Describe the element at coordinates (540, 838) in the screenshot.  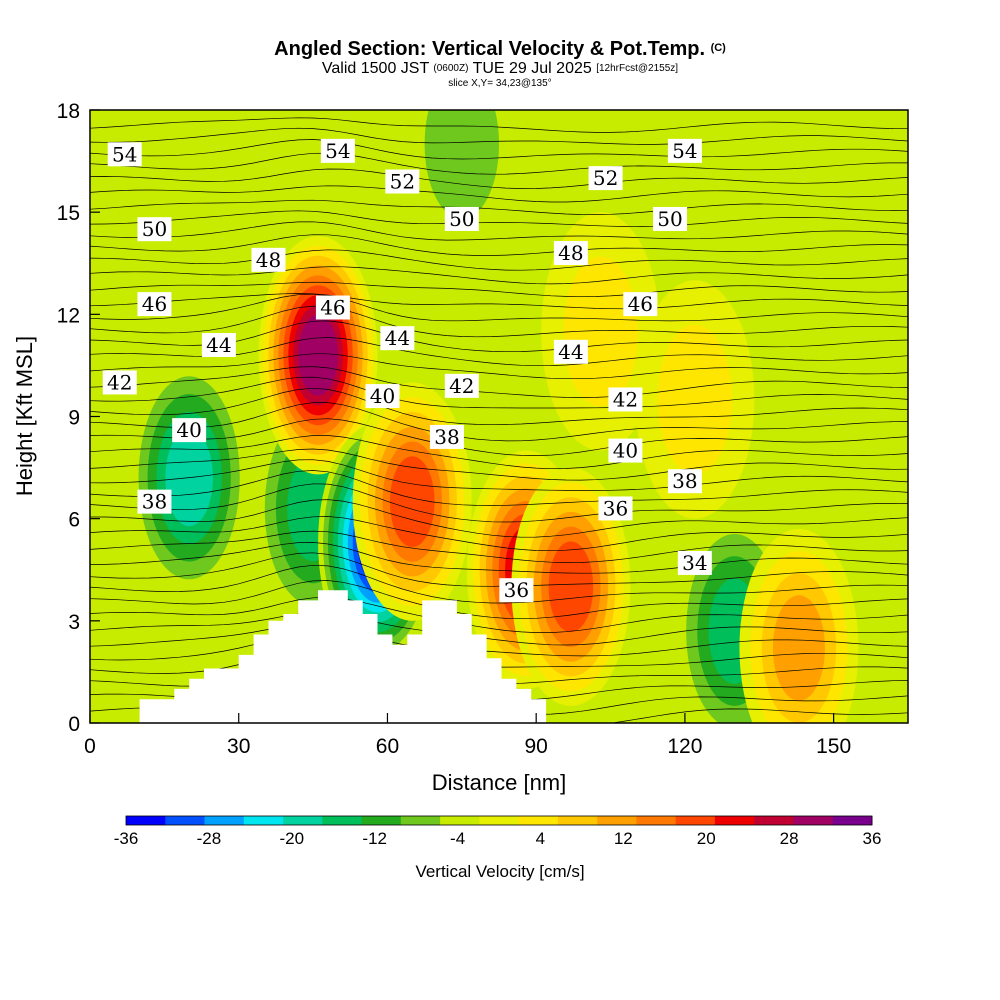
I see `colorbar-tick-label: 4` at that location.